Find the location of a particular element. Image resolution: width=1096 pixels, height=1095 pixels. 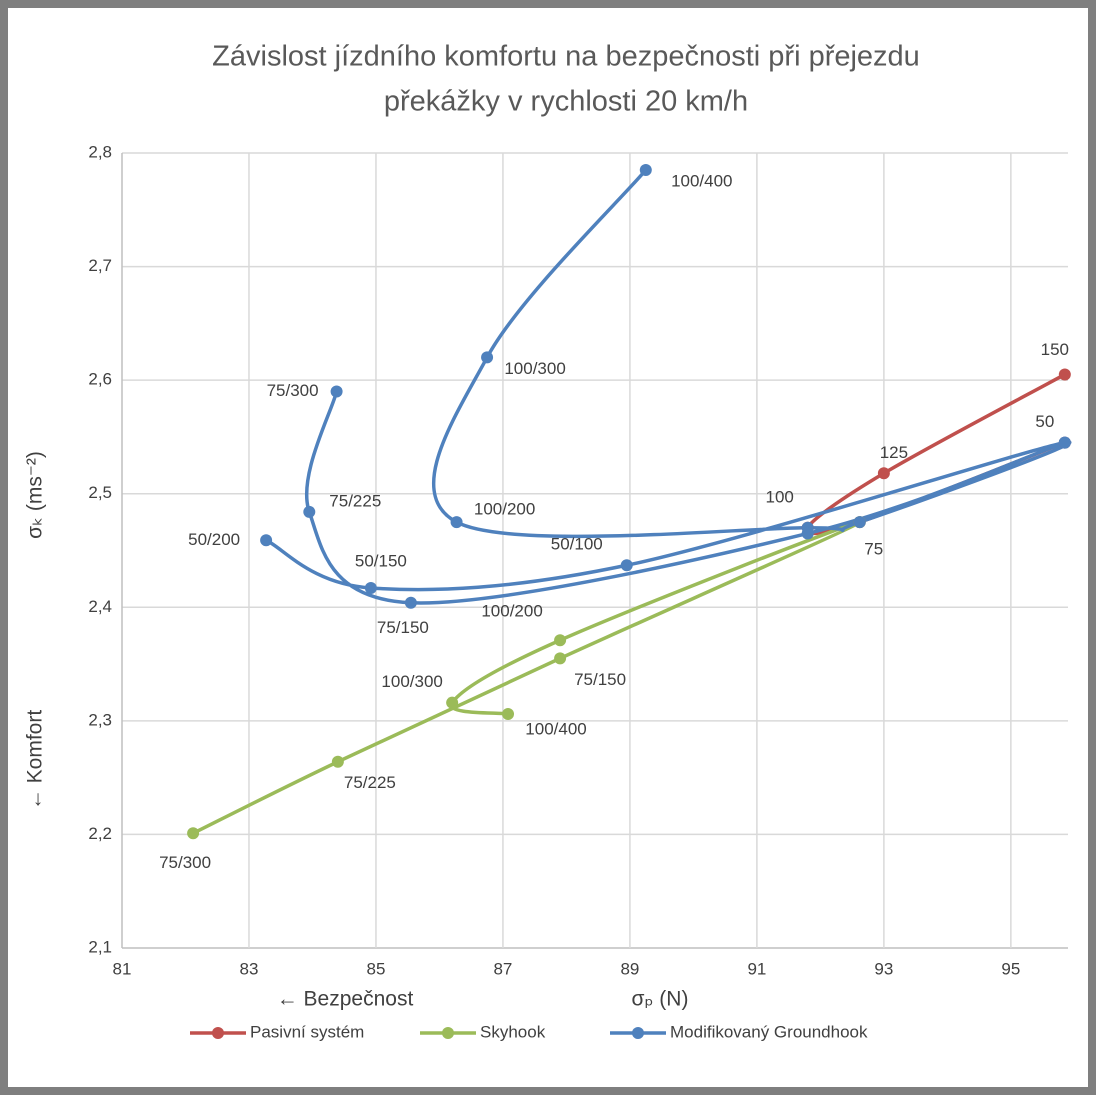

annotation: ← Komfort is located at coordinates (35, 760).